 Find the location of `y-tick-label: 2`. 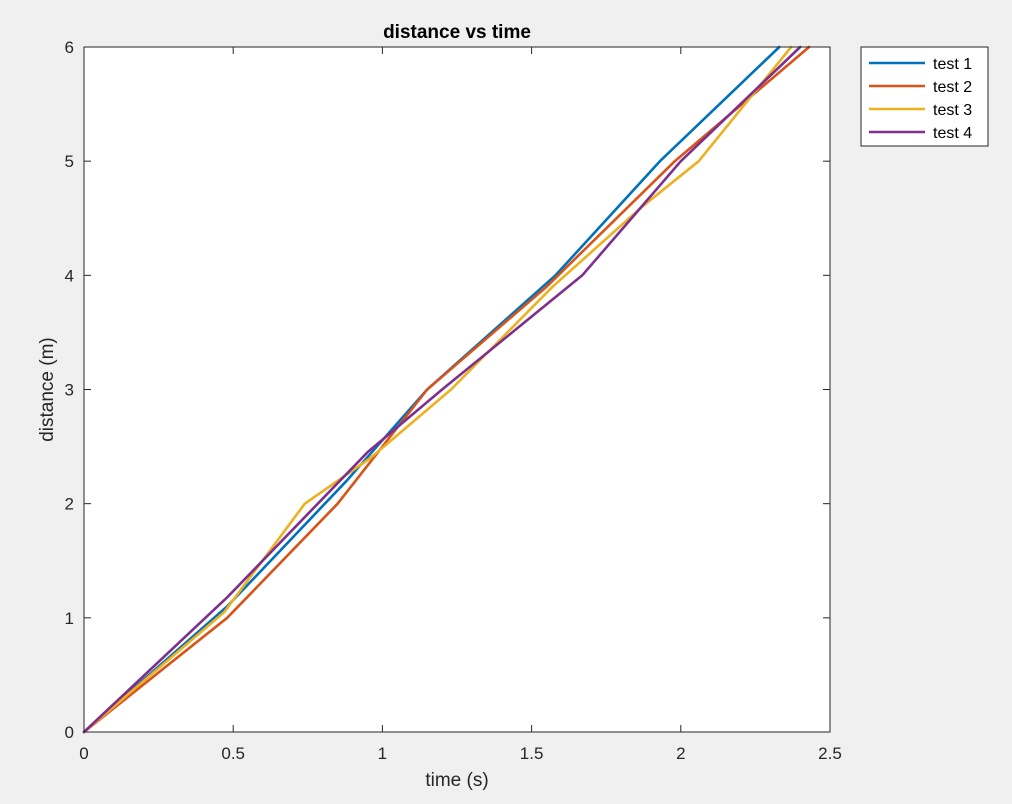

y-tick-label: 2 is located at coordinates (69, 504).